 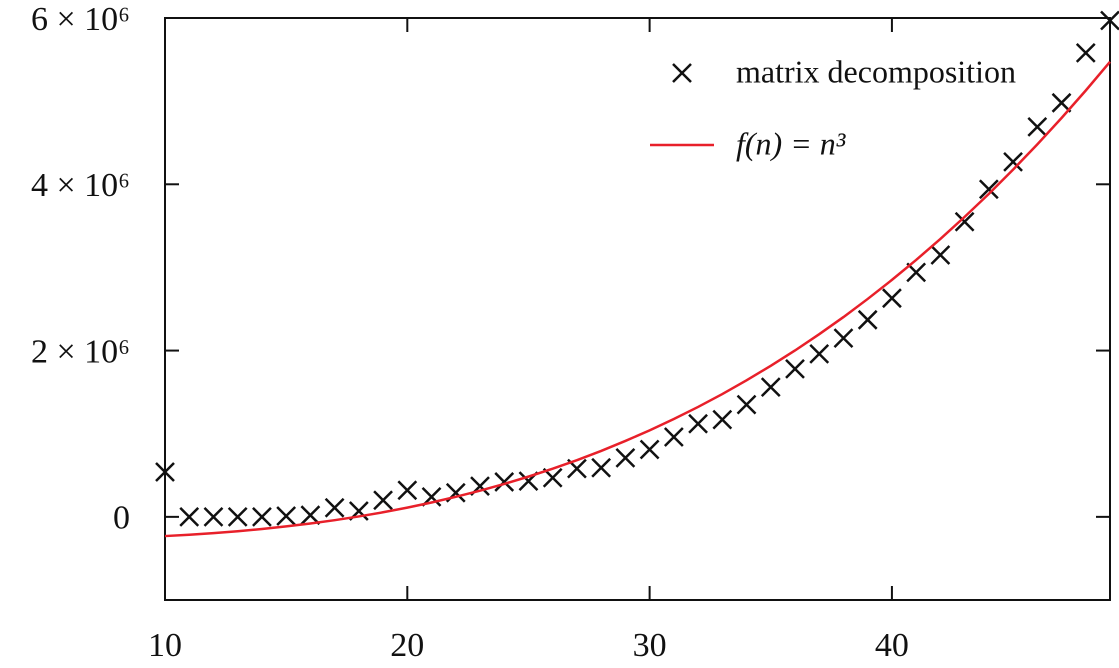 I want to click on y-tick-label: 4 × 10⁶, so click(x=80, y=185).